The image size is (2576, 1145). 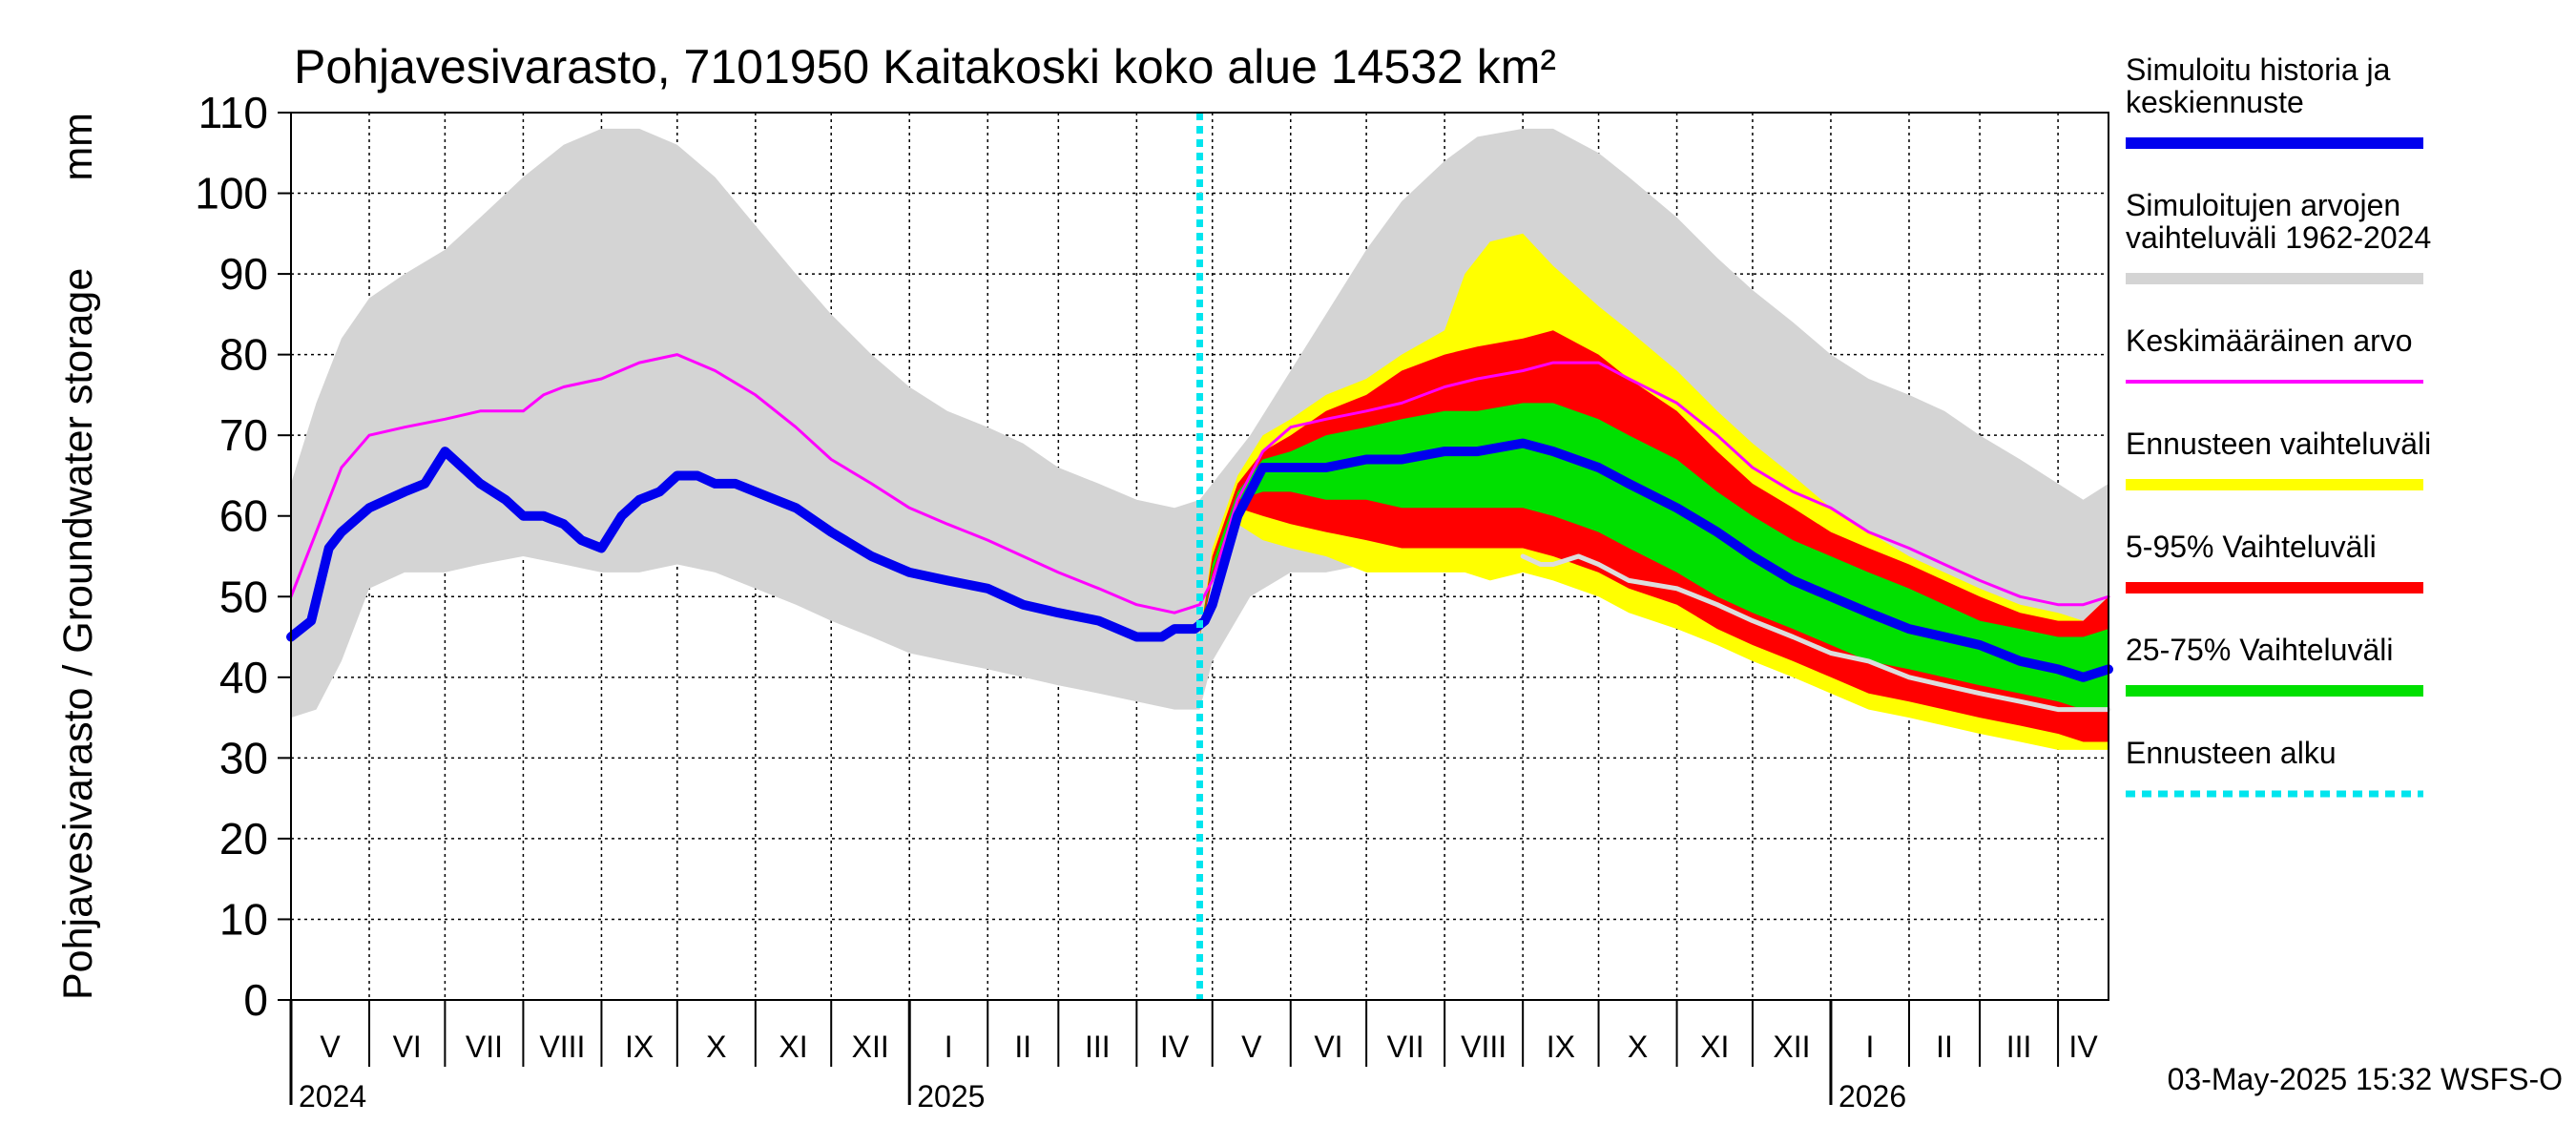 I want to click on legend-label: Ennusteen vaihteluväli, so click(x=2278, y=444).